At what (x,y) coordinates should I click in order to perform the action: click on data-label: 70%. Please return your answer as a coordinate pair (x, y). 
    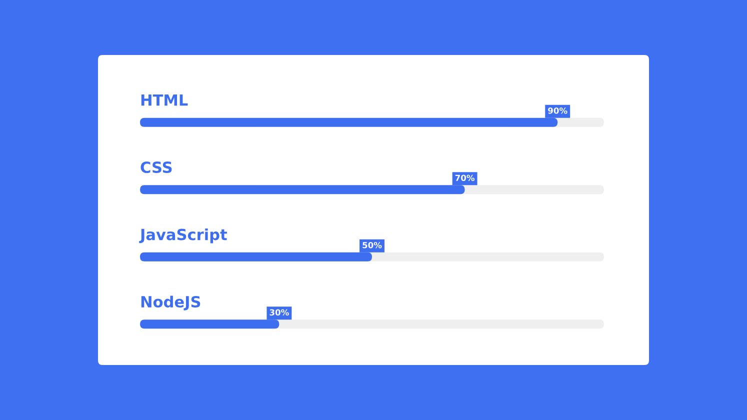
    Looking at the image, I should click on (465, 178).